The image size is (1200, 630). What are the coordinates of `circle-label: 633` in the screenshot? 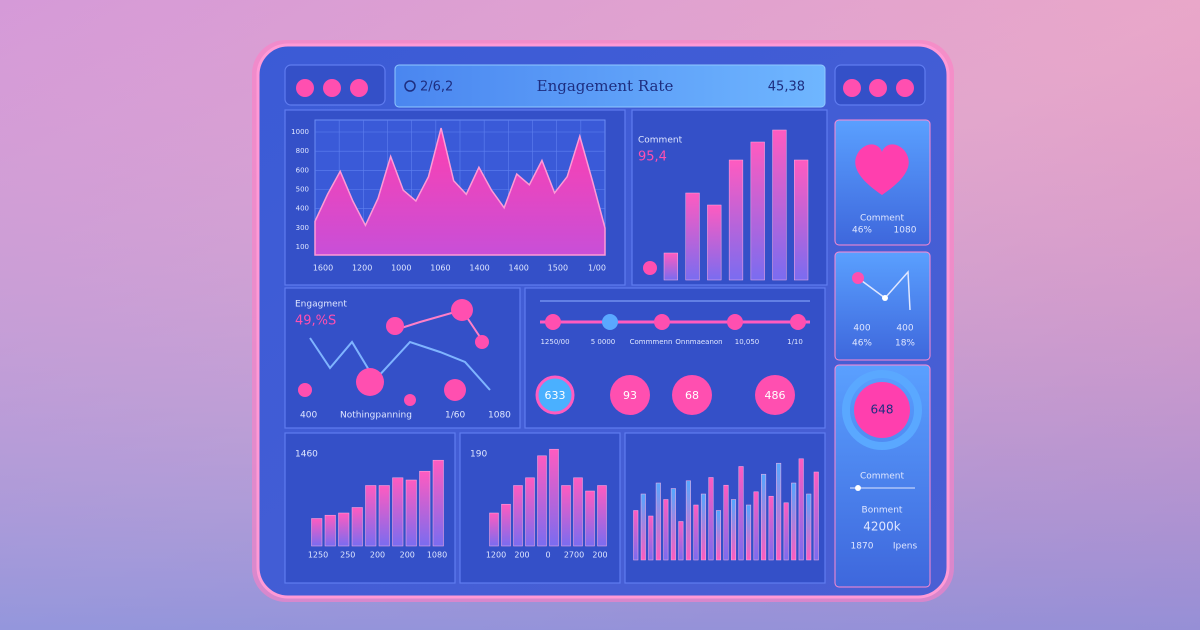 It's located at (555, 395).